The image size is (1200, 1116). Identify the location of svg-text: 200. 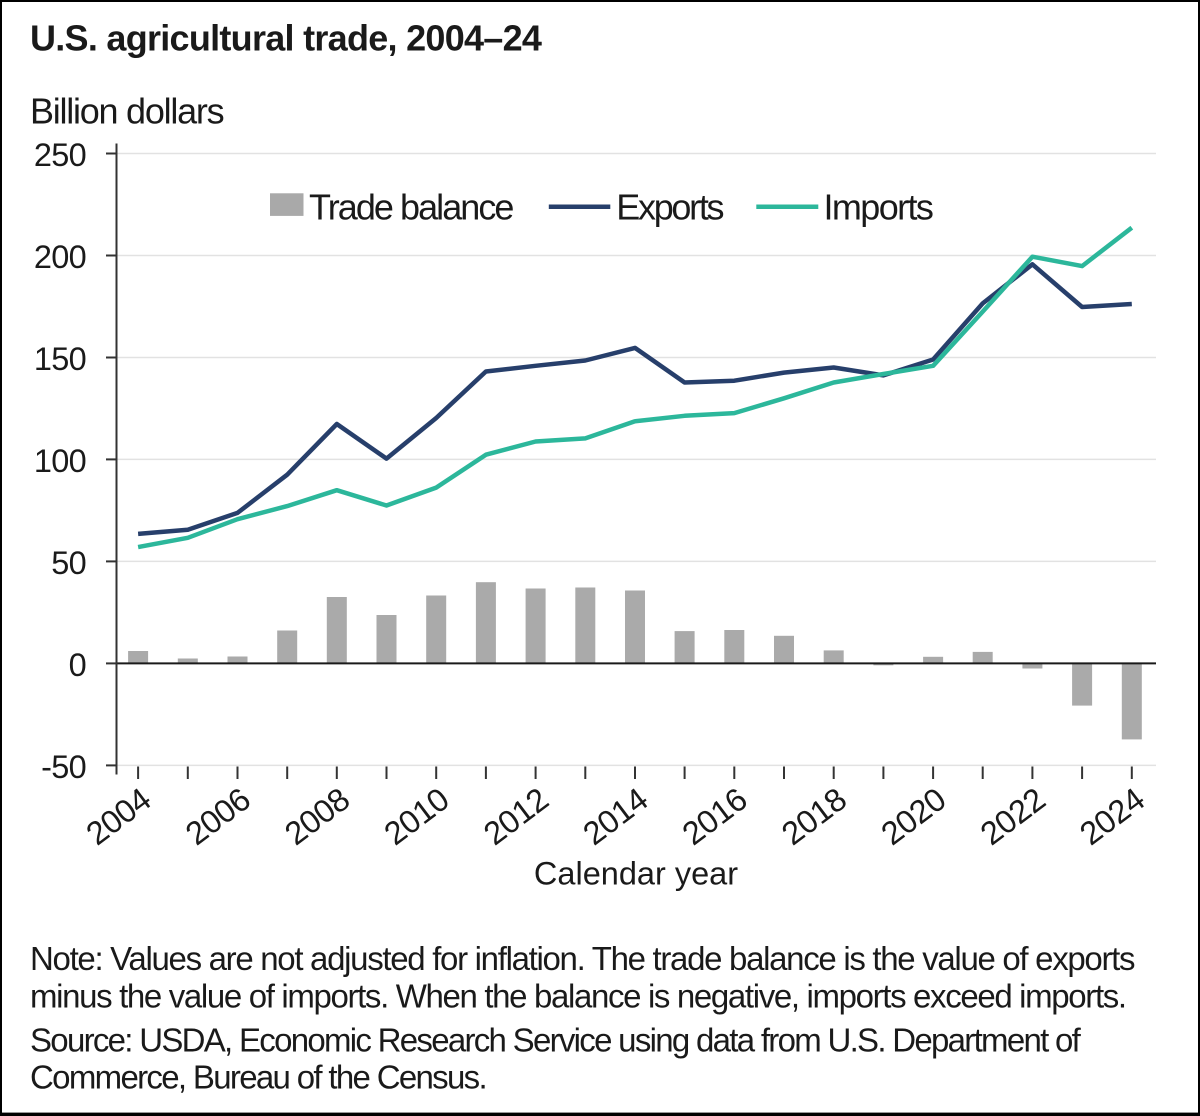
(60, 257).